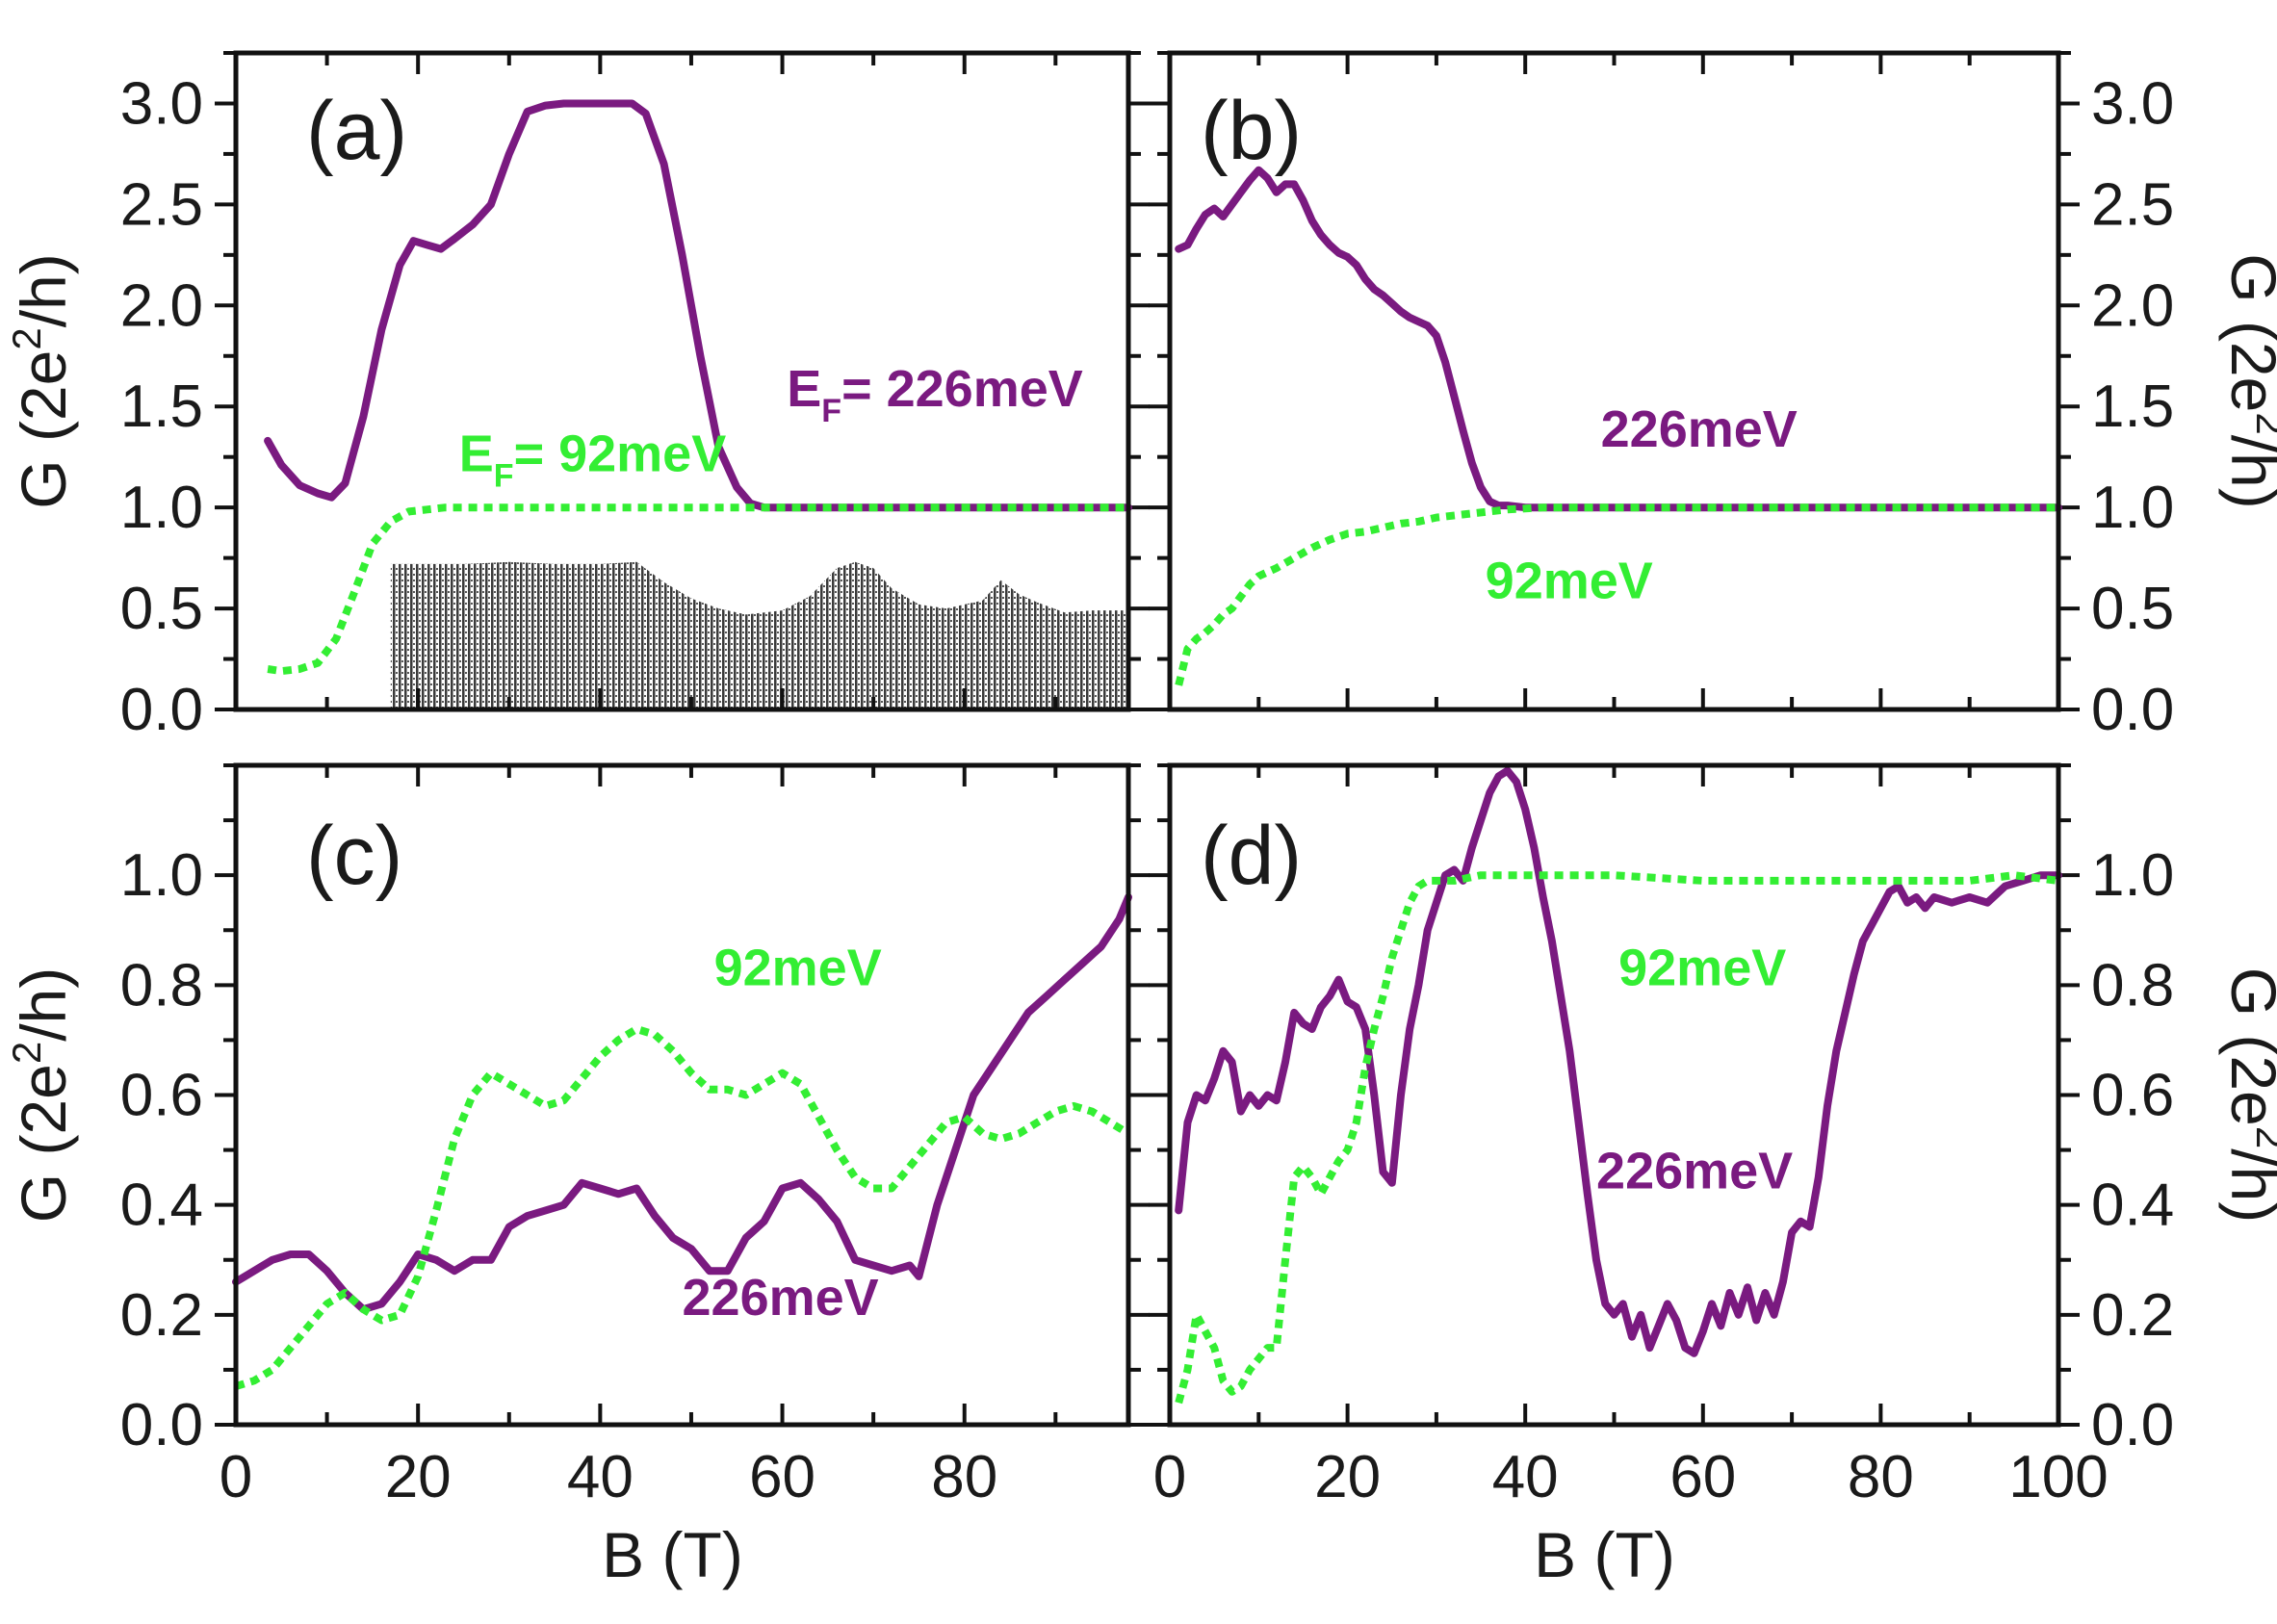  Describe the element at coordinates (592, 459) in the screenshot. I see `annotation-label: EF= 92meV` at that location.